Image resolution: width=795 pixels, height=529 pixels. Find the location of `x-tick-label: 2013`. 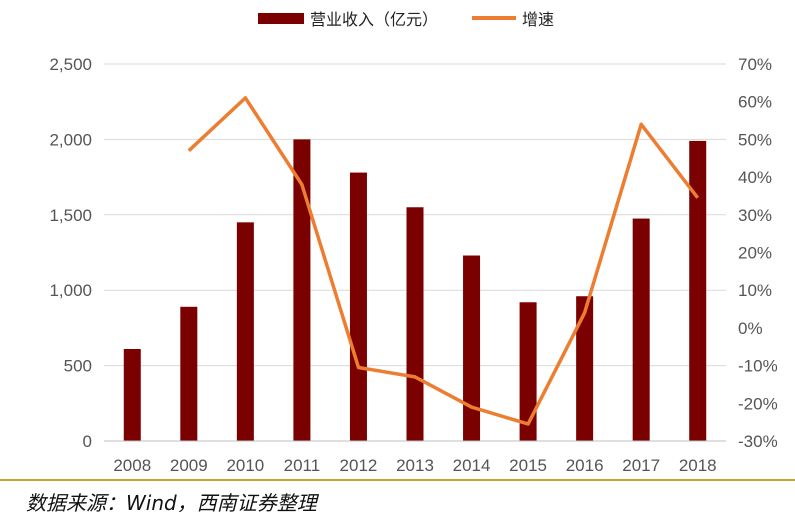

x-tick-label: 2013 is located at coordinates (415, 465).